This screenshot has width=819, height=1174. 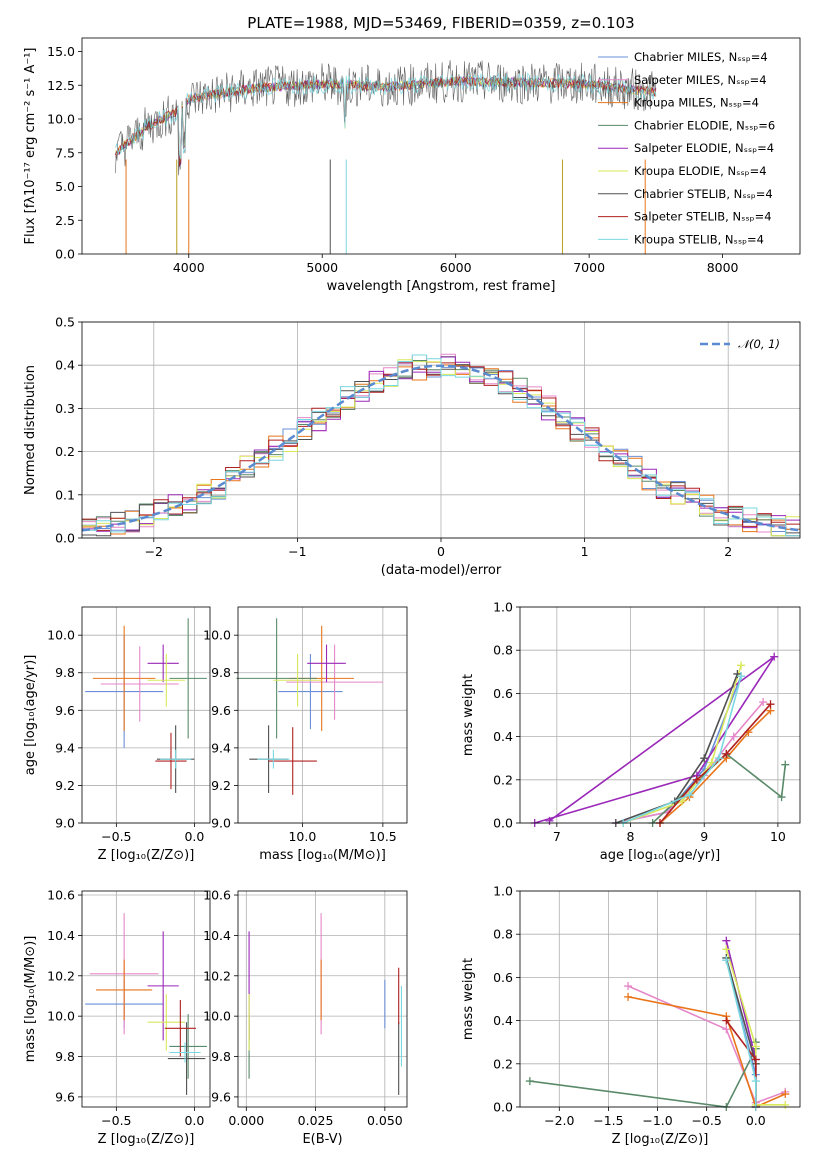 What do you see at coordinates (246, 1120) in the screenshot?
I see `x-tick-label: 0.000` at bounding box center [246, 1120].